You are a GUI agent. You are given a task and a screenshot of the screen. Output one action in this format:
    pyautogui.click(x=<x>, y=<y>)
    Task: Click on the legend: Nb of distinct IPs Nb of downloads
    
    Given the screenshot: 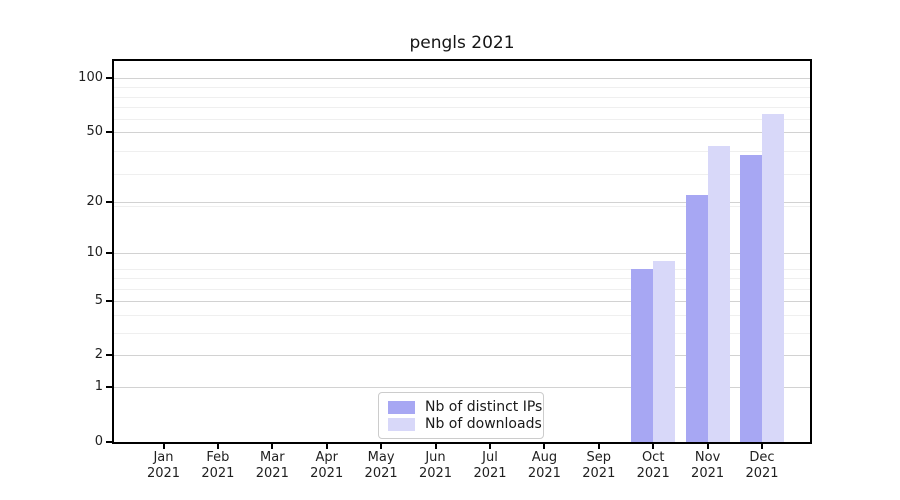 What is the action you would take?
    pyautogui.click(x=461, y=415)
    